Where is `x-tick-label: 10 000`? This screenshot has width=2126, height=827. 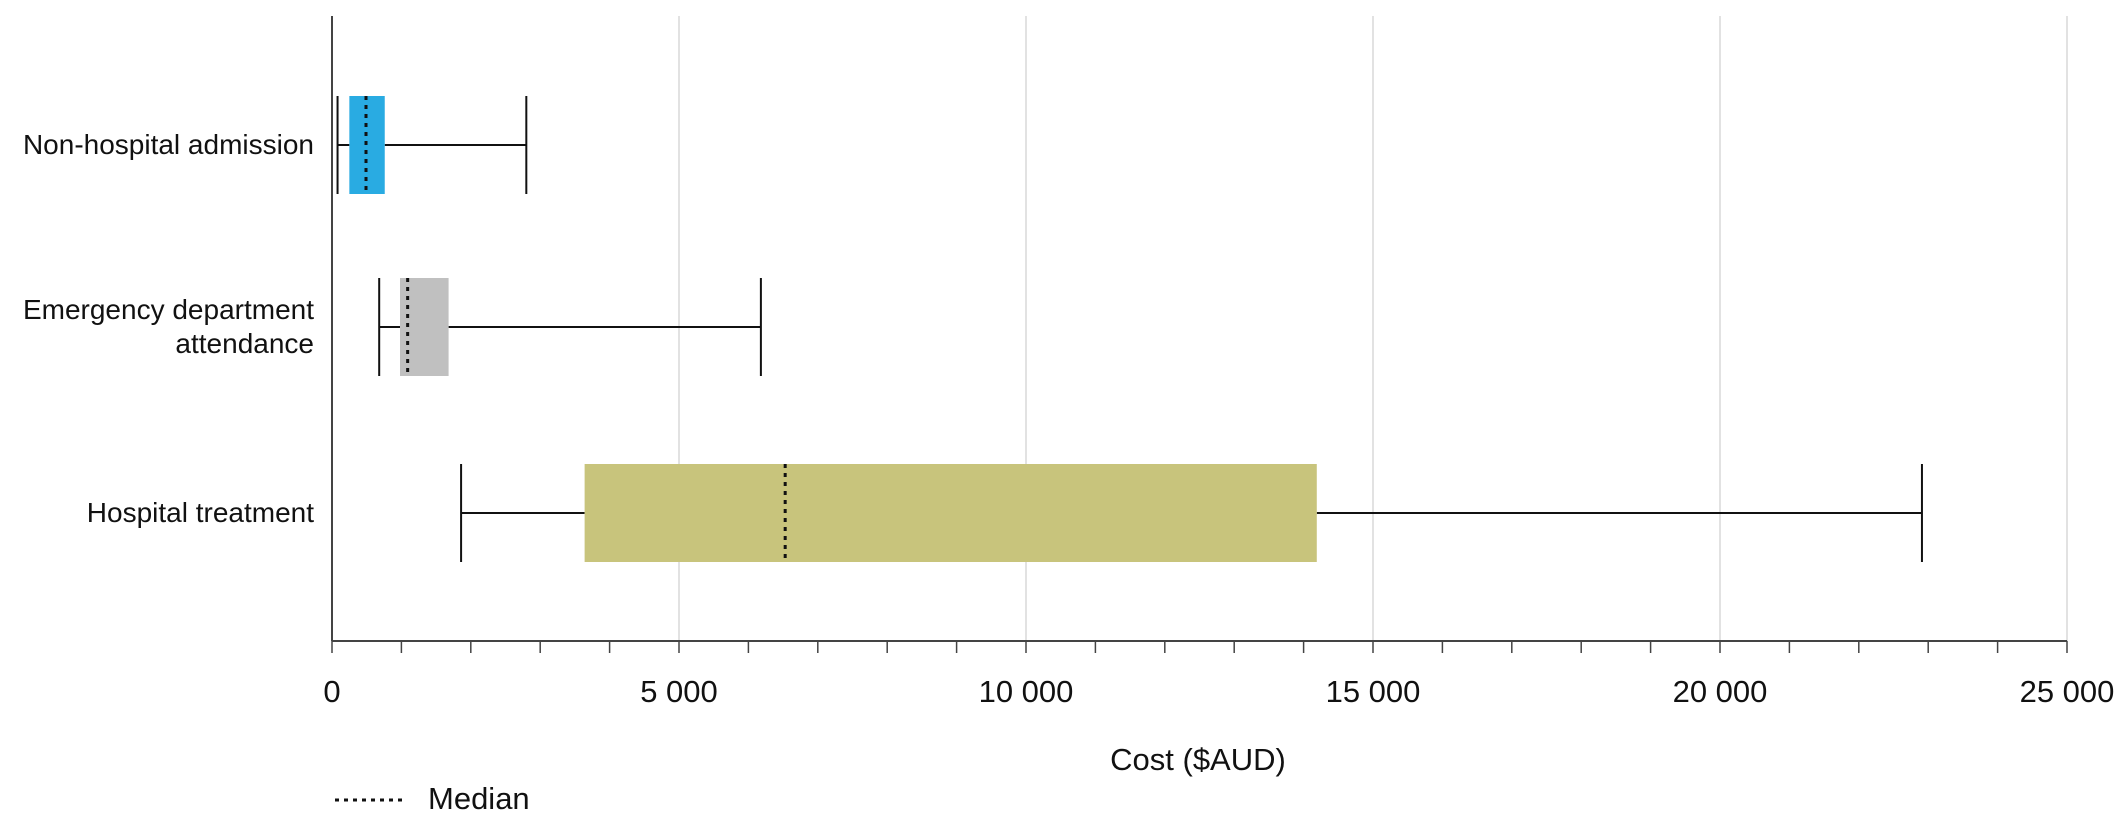
x-tick-label: 10 000 is located at coordinates (1026, 691).